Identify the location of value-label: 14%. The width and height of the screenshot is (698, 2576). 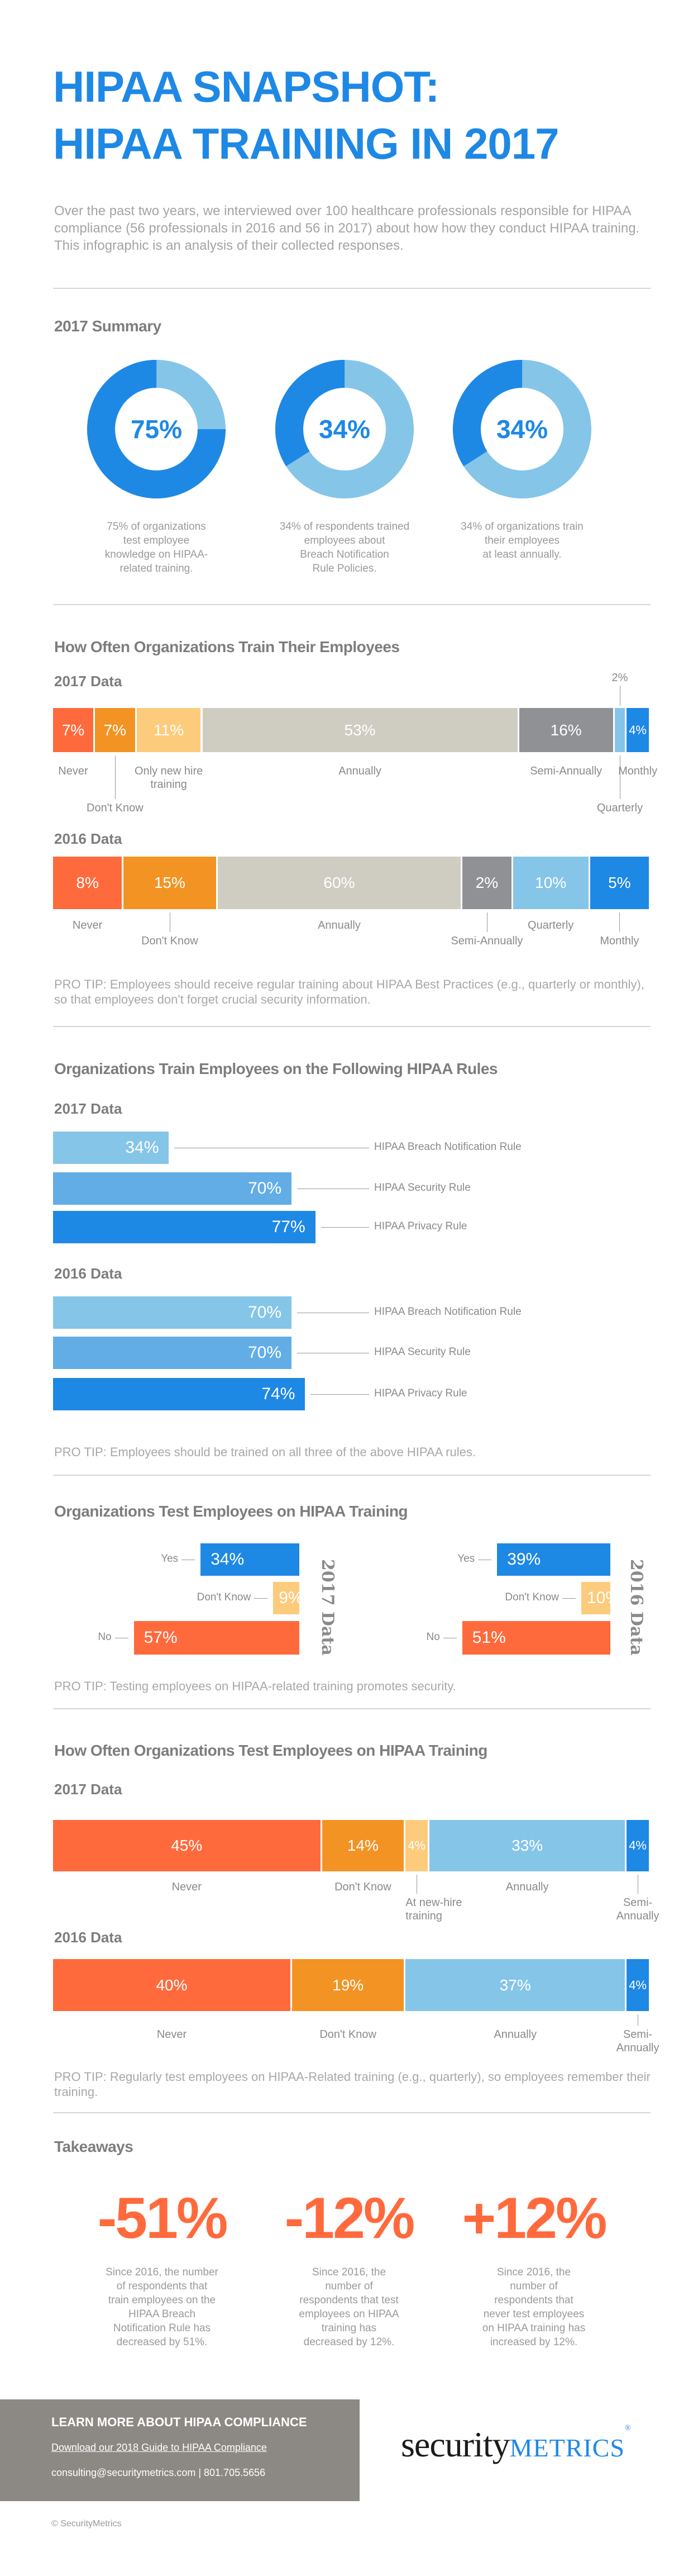
(363, 1845).